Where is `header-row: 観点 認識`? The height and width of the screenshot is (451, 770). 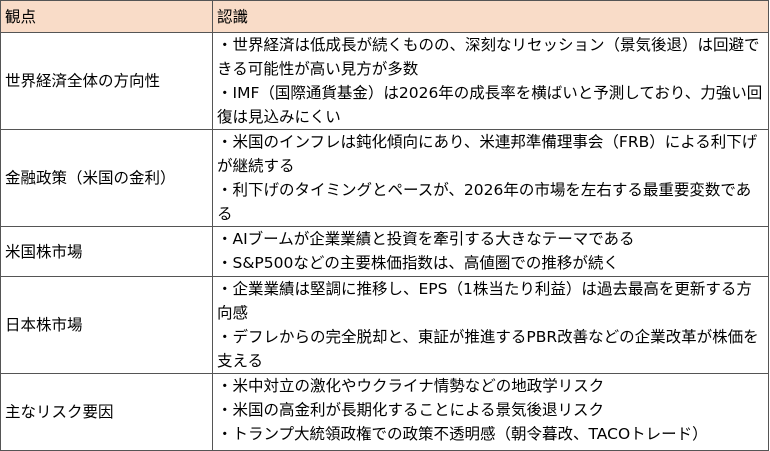
header-row: 観点 認識 is located at coordinates (384, 16).